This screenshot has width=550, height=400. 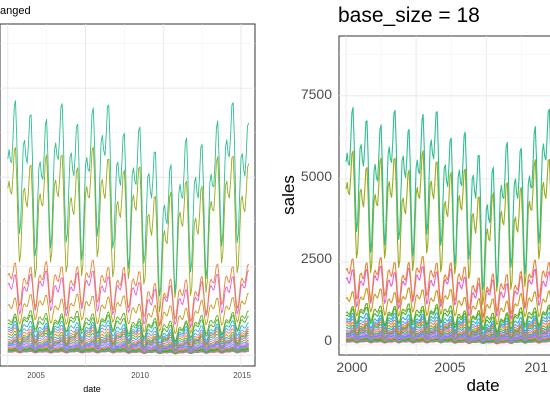 I want to click on right-y-tick-label: 2500, so click(x=316, y=258).